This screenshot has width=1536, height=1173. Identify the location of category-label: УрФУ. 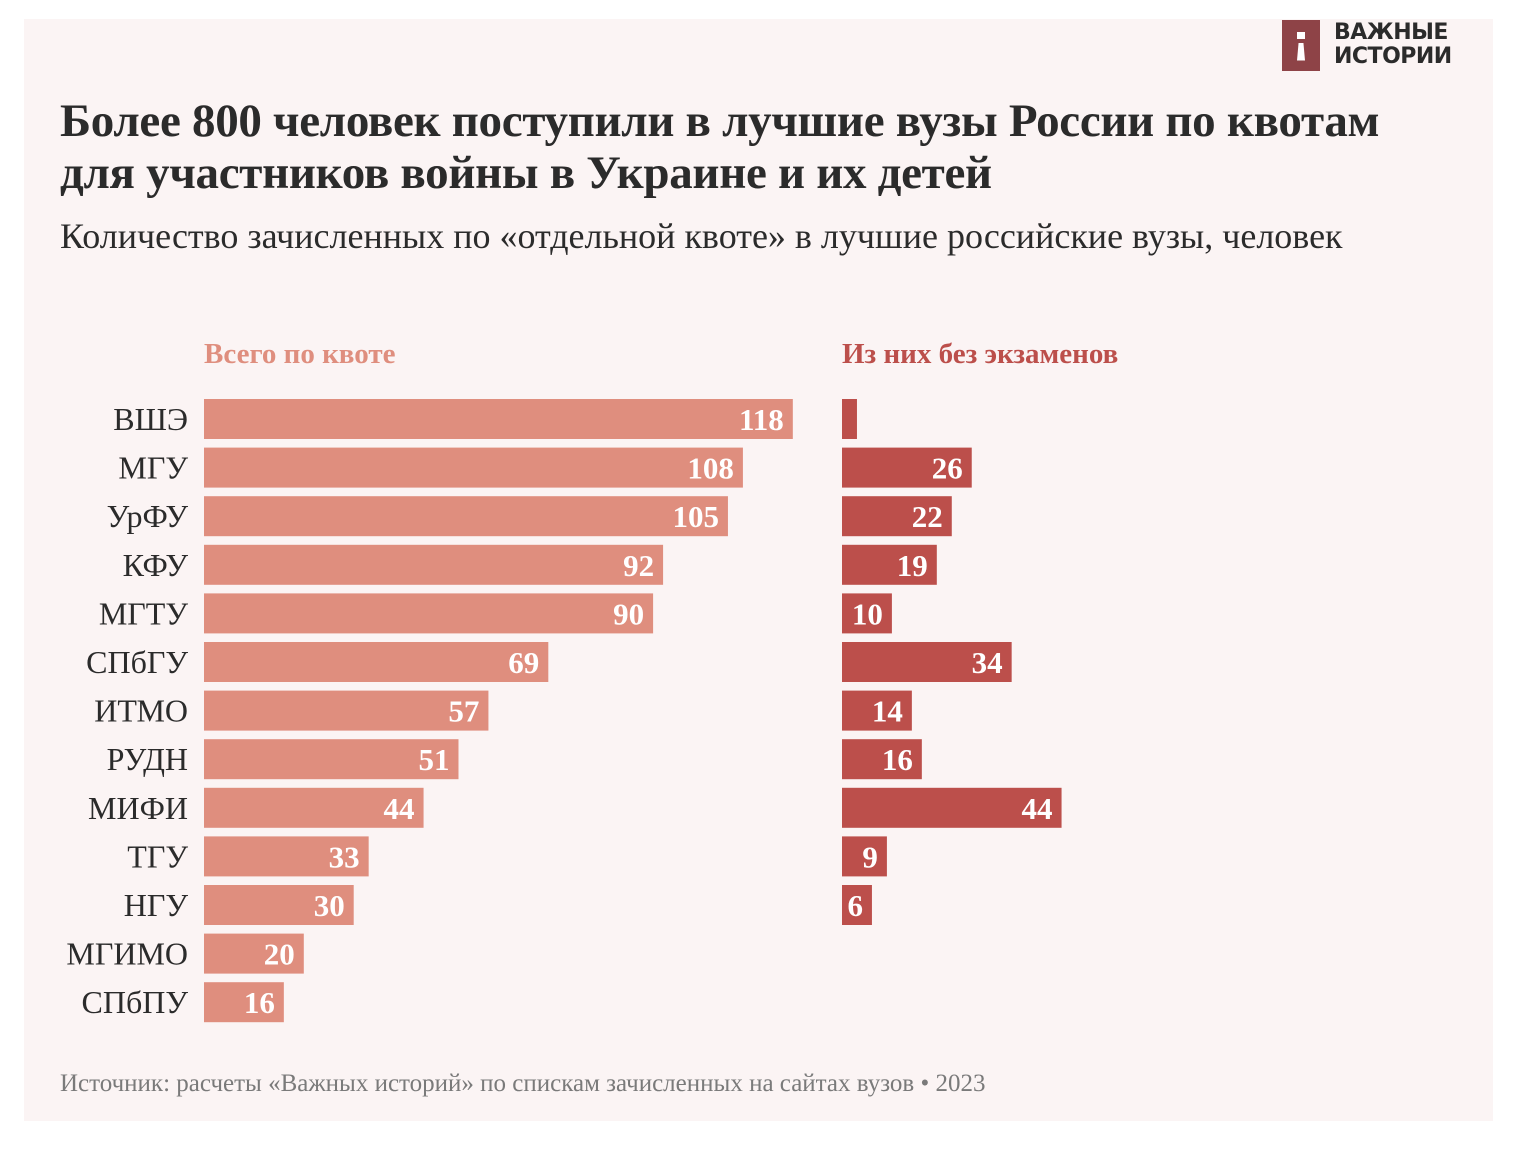
(148, 516).